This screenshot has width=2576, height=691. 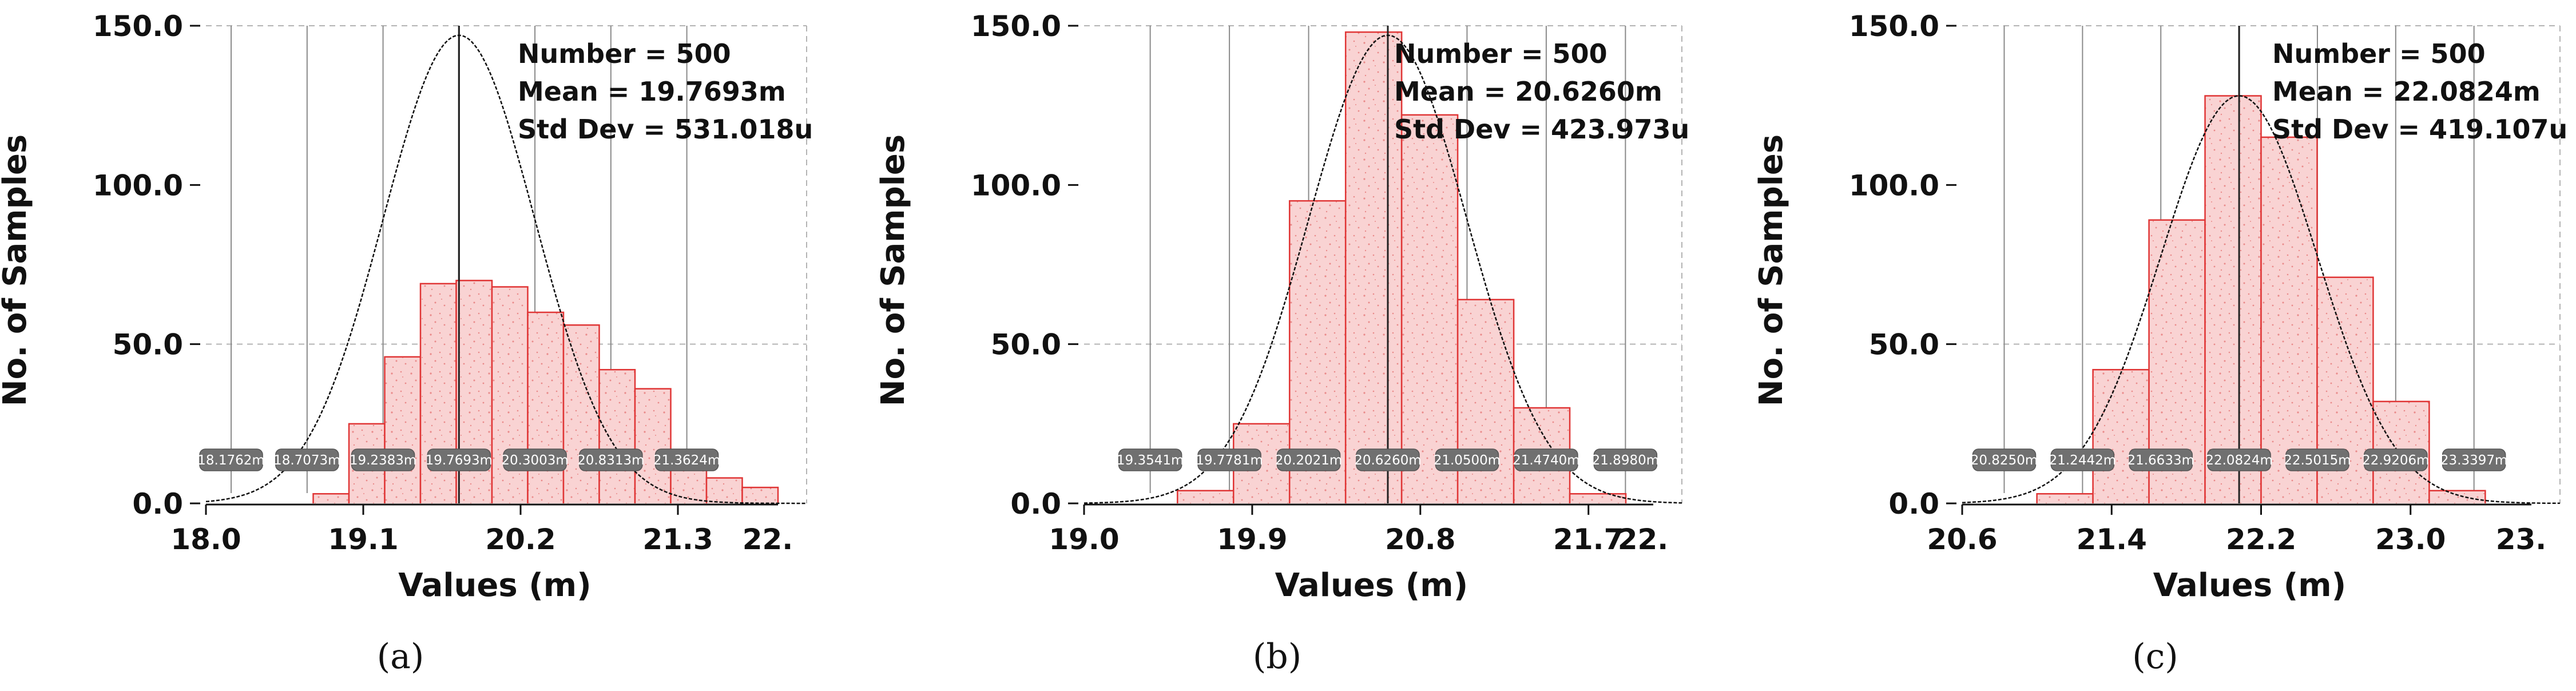 I want to click on x-tick-label: 20.6, so click(x=1962, y=539).